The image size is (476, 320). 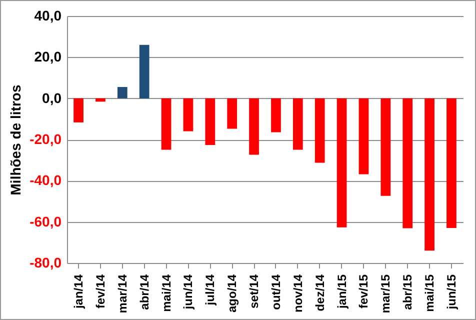 I want to click on x-tick-label: fev/14, so click(x=100, y=291).